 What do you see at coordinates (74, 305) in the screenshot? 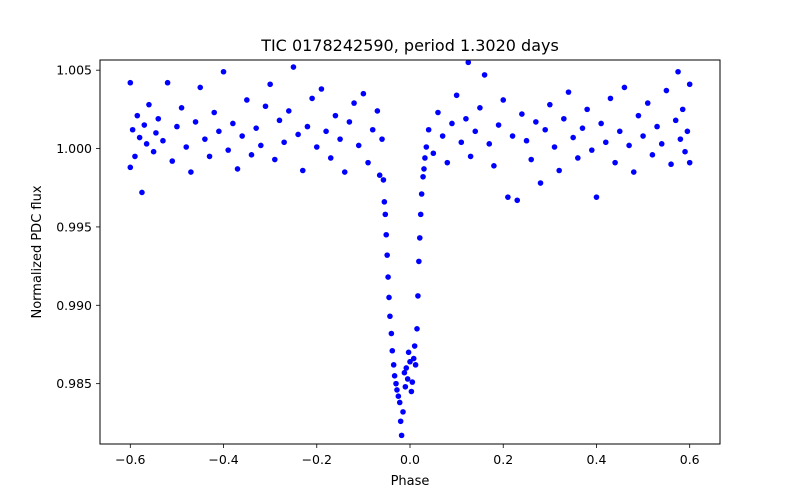
I see `y-tick-label: 0.990` at bounding box center [74, 305].